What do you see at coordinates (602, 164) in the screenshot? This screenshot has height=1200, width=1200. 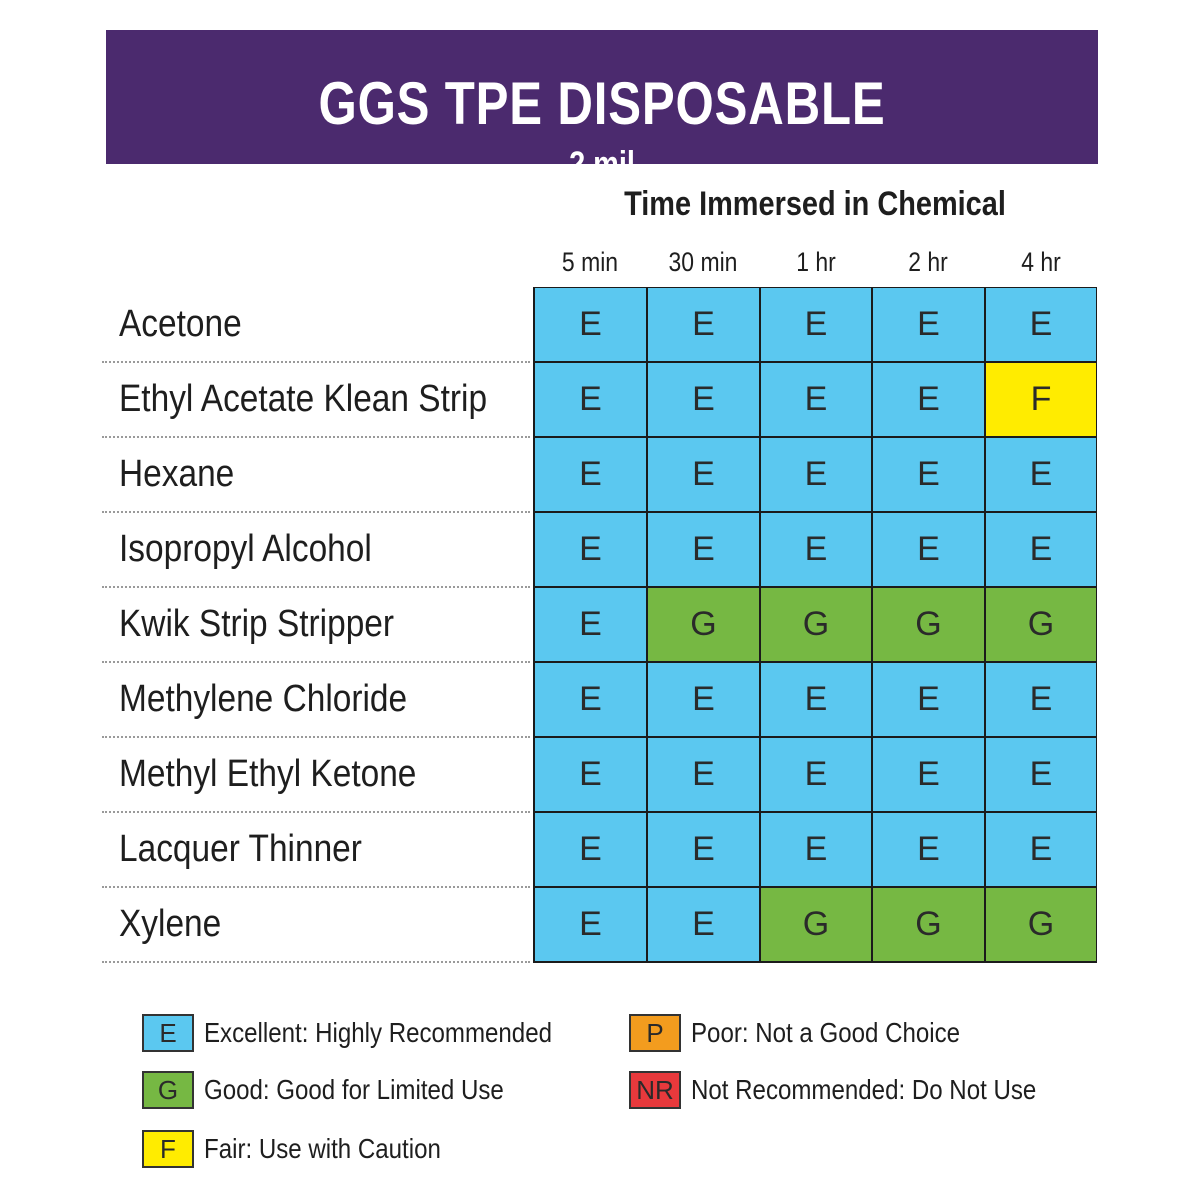 I see `chart-subtitle: 2 mil` at bounding box center [602, 164].